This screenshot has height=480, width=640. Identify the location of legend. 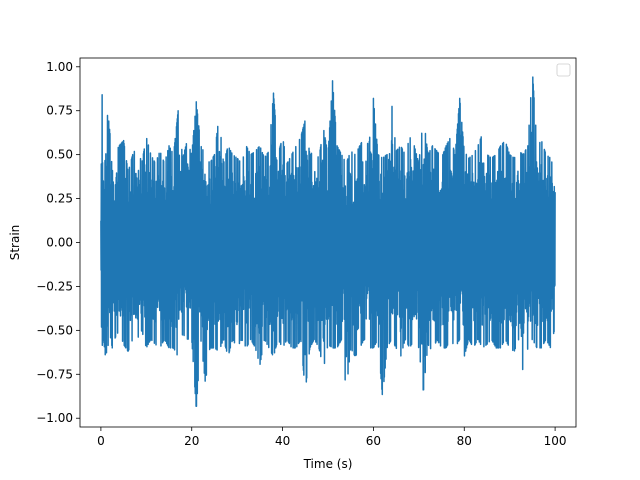
(563, 70).